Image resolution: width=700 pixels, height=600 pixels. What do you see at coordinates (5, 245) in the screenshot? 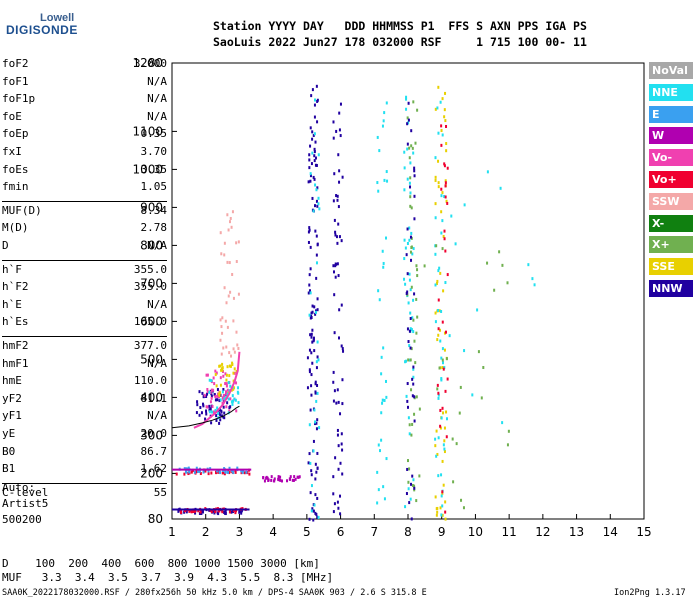
I see `param-name: D` at bounding box center [5, 245].